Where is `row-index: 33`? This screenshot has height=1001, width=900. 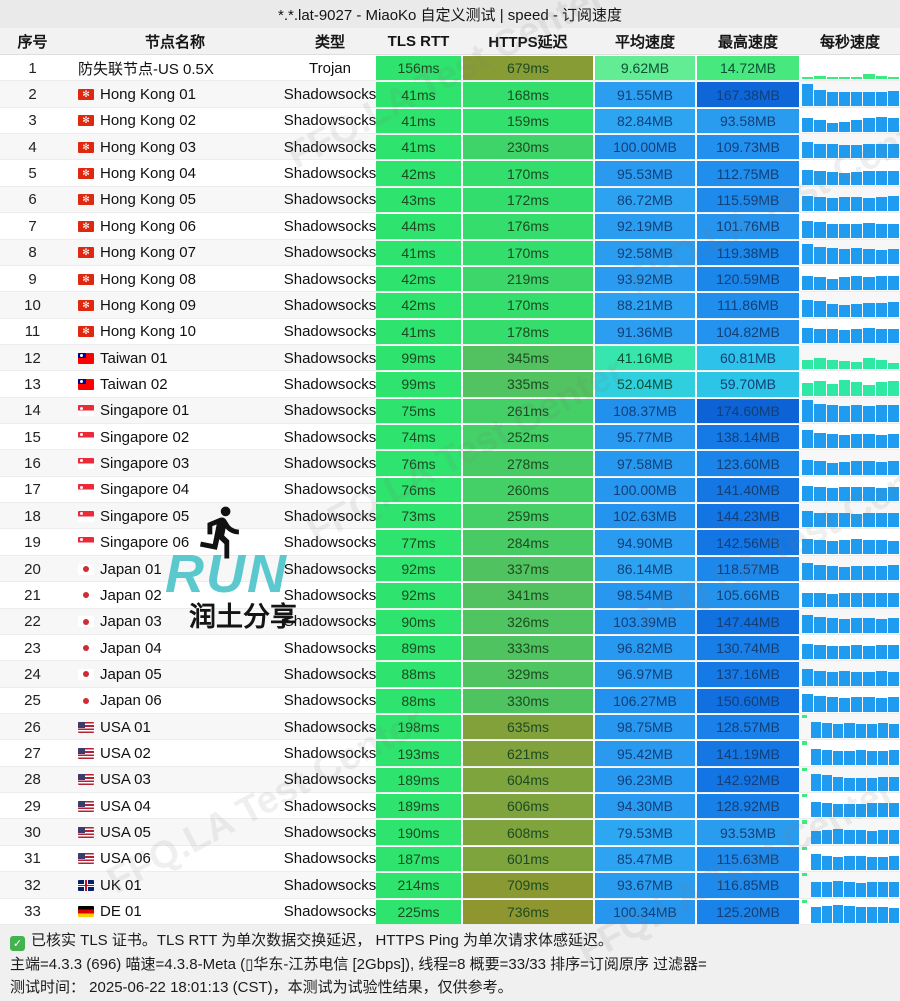
row-index: 33 is located at coordinates (32, 912).